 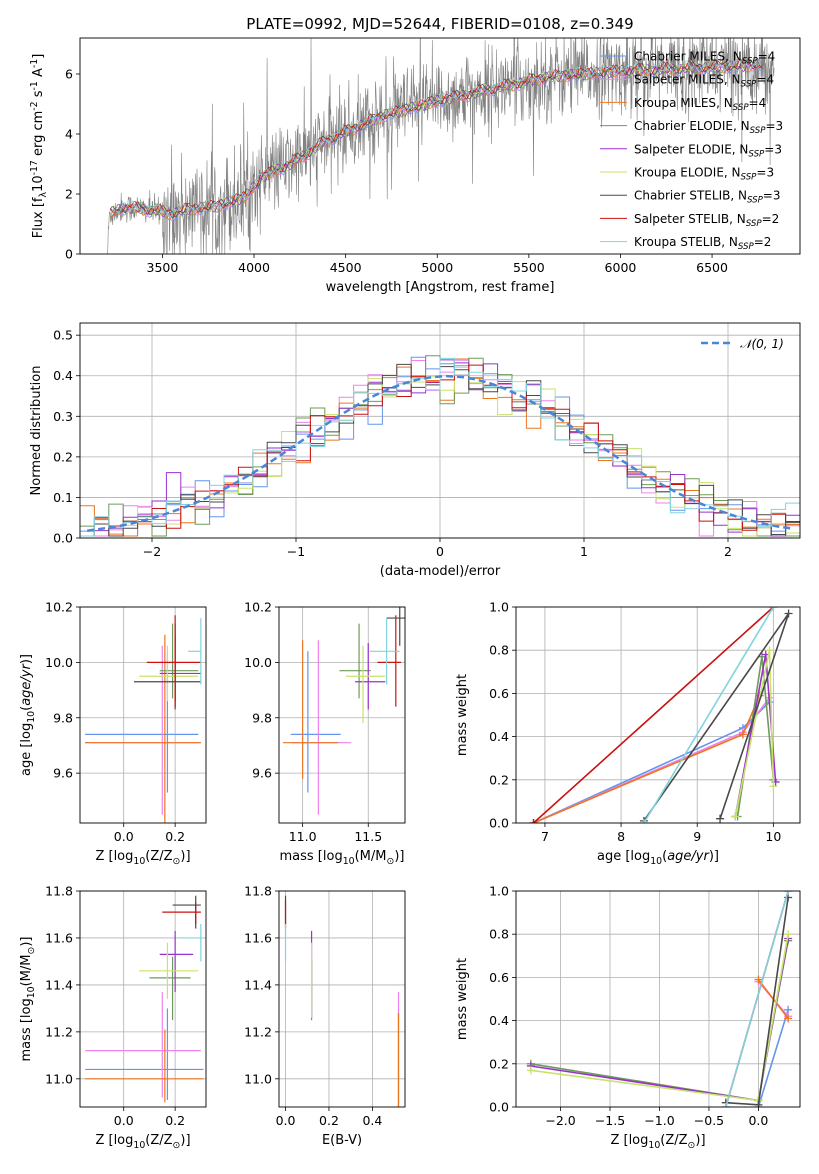 What do you see at coordinates (28, 715) in the screenshot?
I see `y-axis-label: age [log10​(age/yr)]` at bounding box center [28, 715].